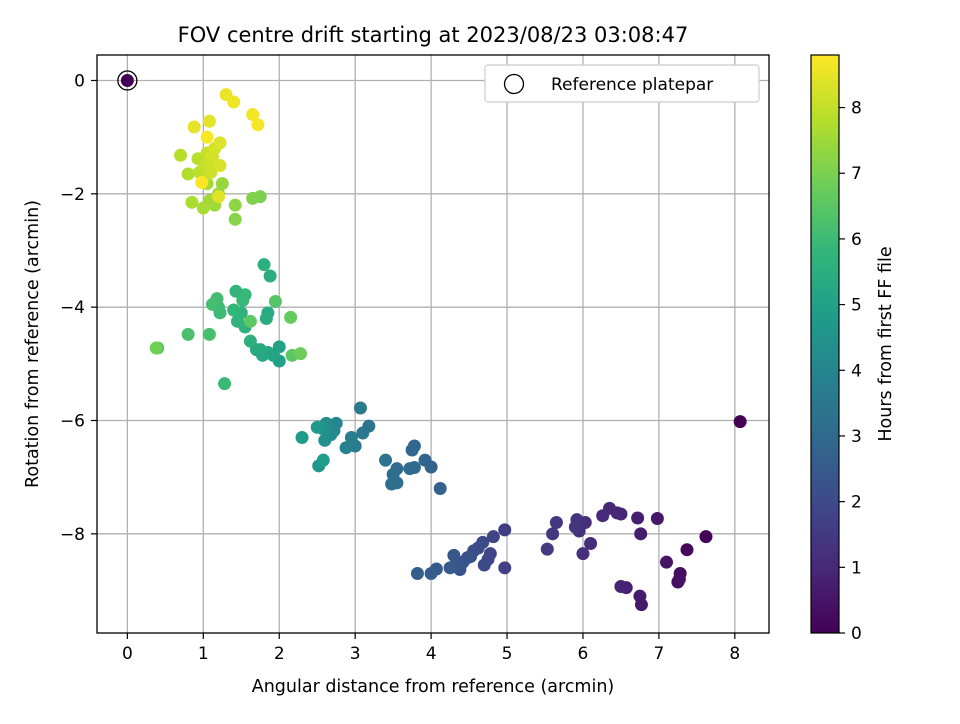  What do you see at coordinates (856, 568) in the screenshot?
I see `colorbar-tick-label: 1` at bounding box center [856, 568].